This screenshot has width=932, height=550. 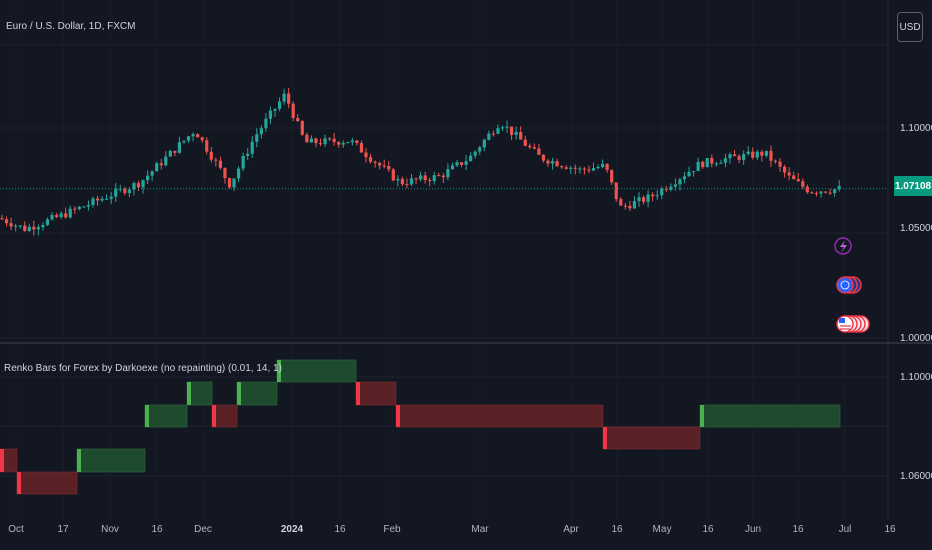 I want to click on globe-icon, so click(x=849, y=285).